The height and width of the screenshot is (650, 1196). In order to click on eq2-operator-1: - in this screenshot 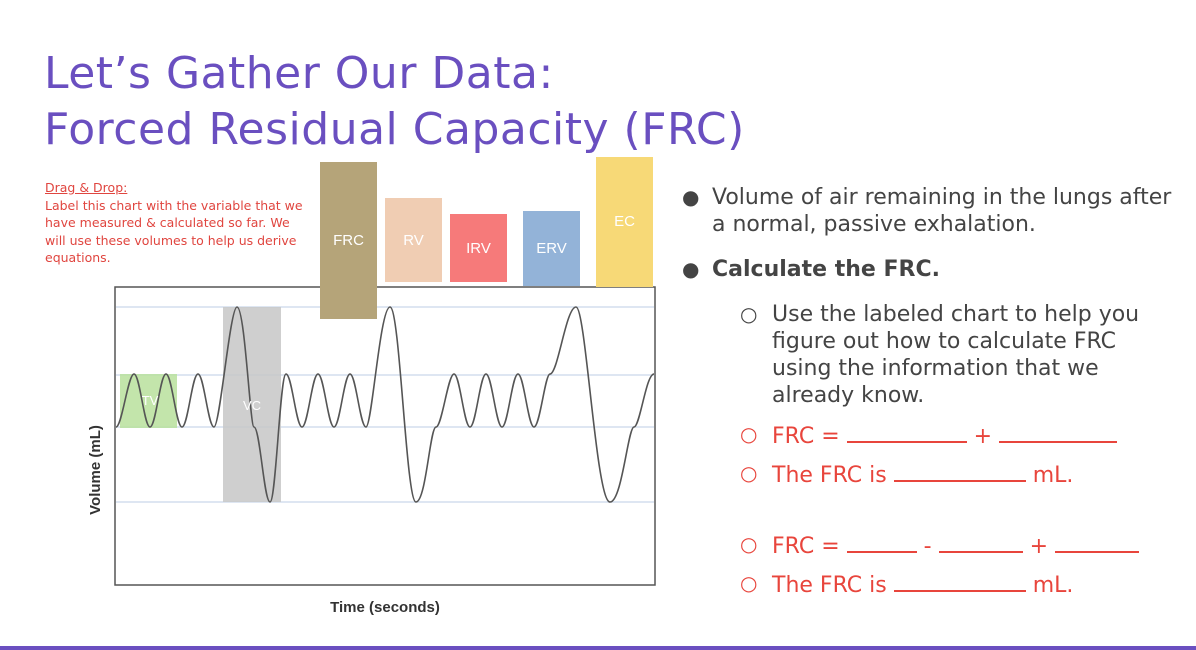, I will do `click(927, 546)`.